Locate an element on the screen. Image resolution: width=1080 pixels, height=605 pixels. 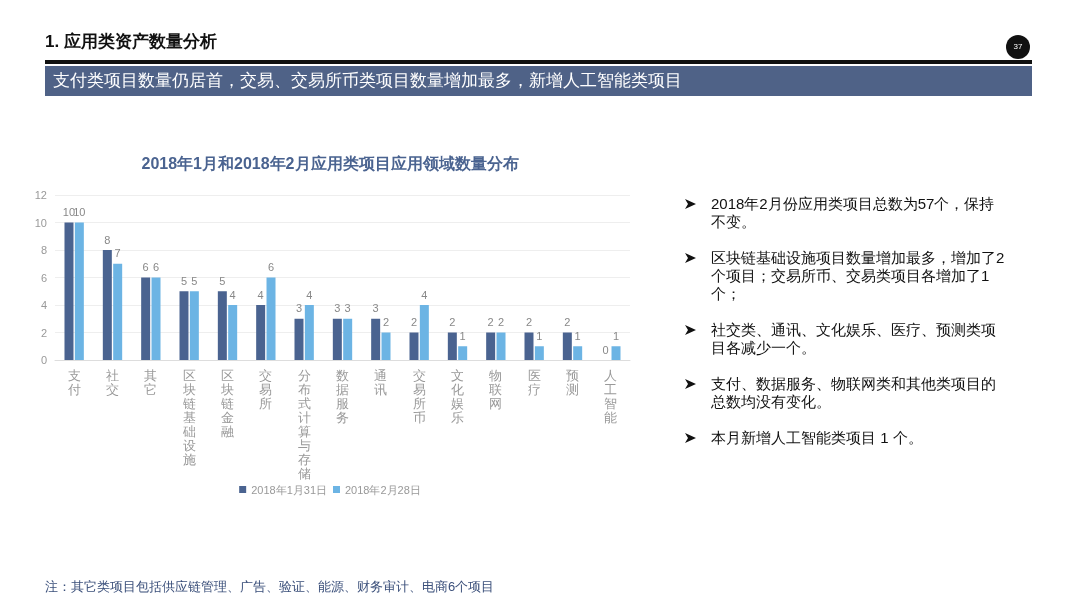
x-tick-label: 区块链金融 is located at coordinates (227, 403).